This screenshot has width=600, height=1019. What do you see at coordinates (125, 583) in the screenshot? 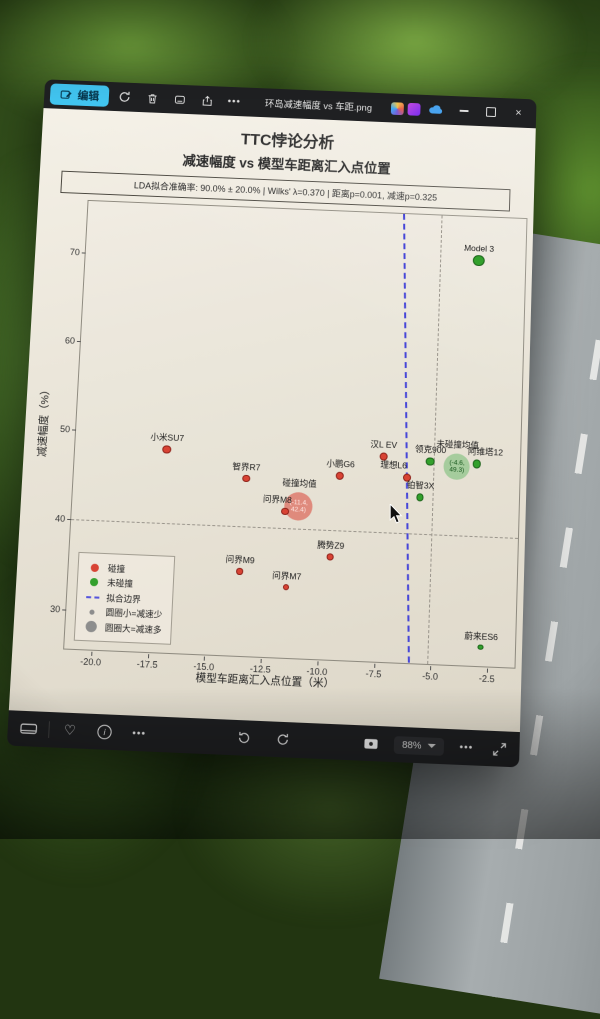
I see `legend-item: 未碰撞` at bounding box center [125, 583].